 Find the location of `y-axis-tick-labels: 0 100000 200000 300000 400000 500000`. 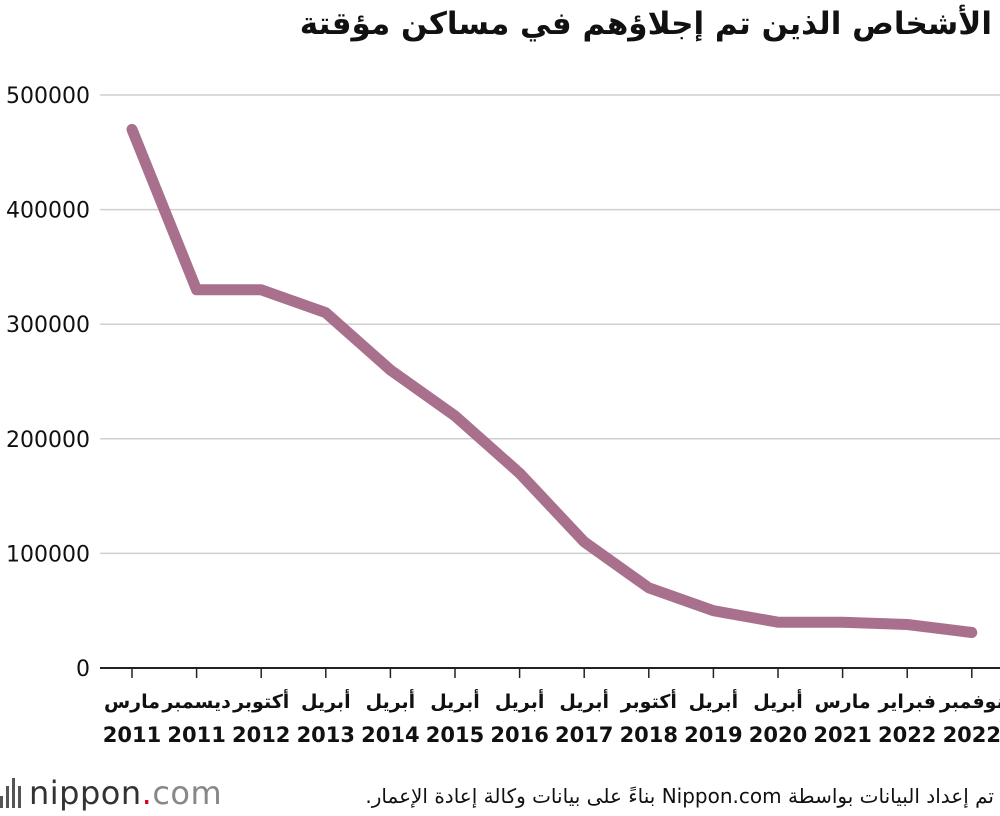

y-axis-tick-labels: 0 100000 200000 300000 400000 500000 is located at coordinates (48, 383).